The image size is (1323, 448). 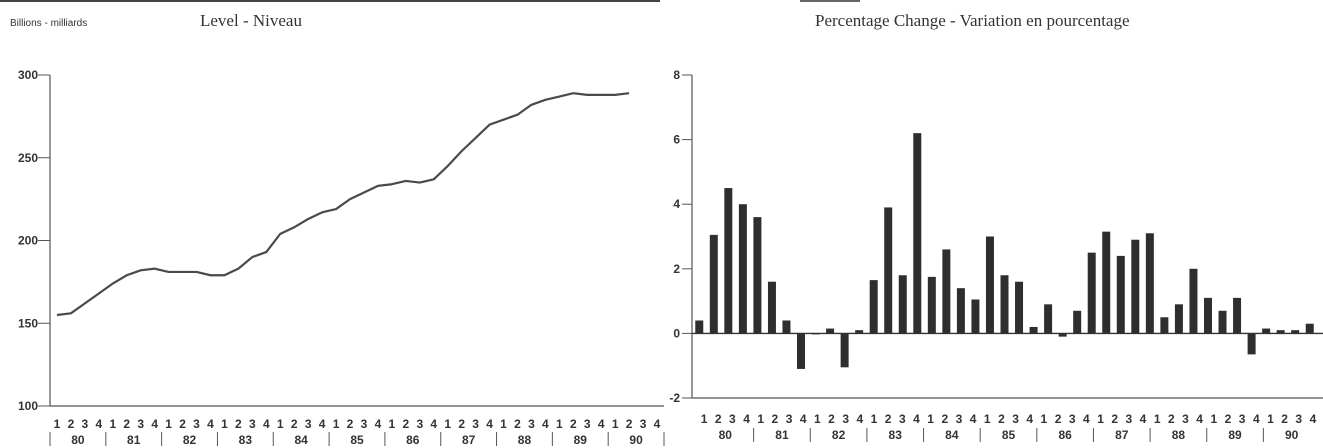 I want to click on level-chart-title: Level - Niveau, so click(x=251, y=20).